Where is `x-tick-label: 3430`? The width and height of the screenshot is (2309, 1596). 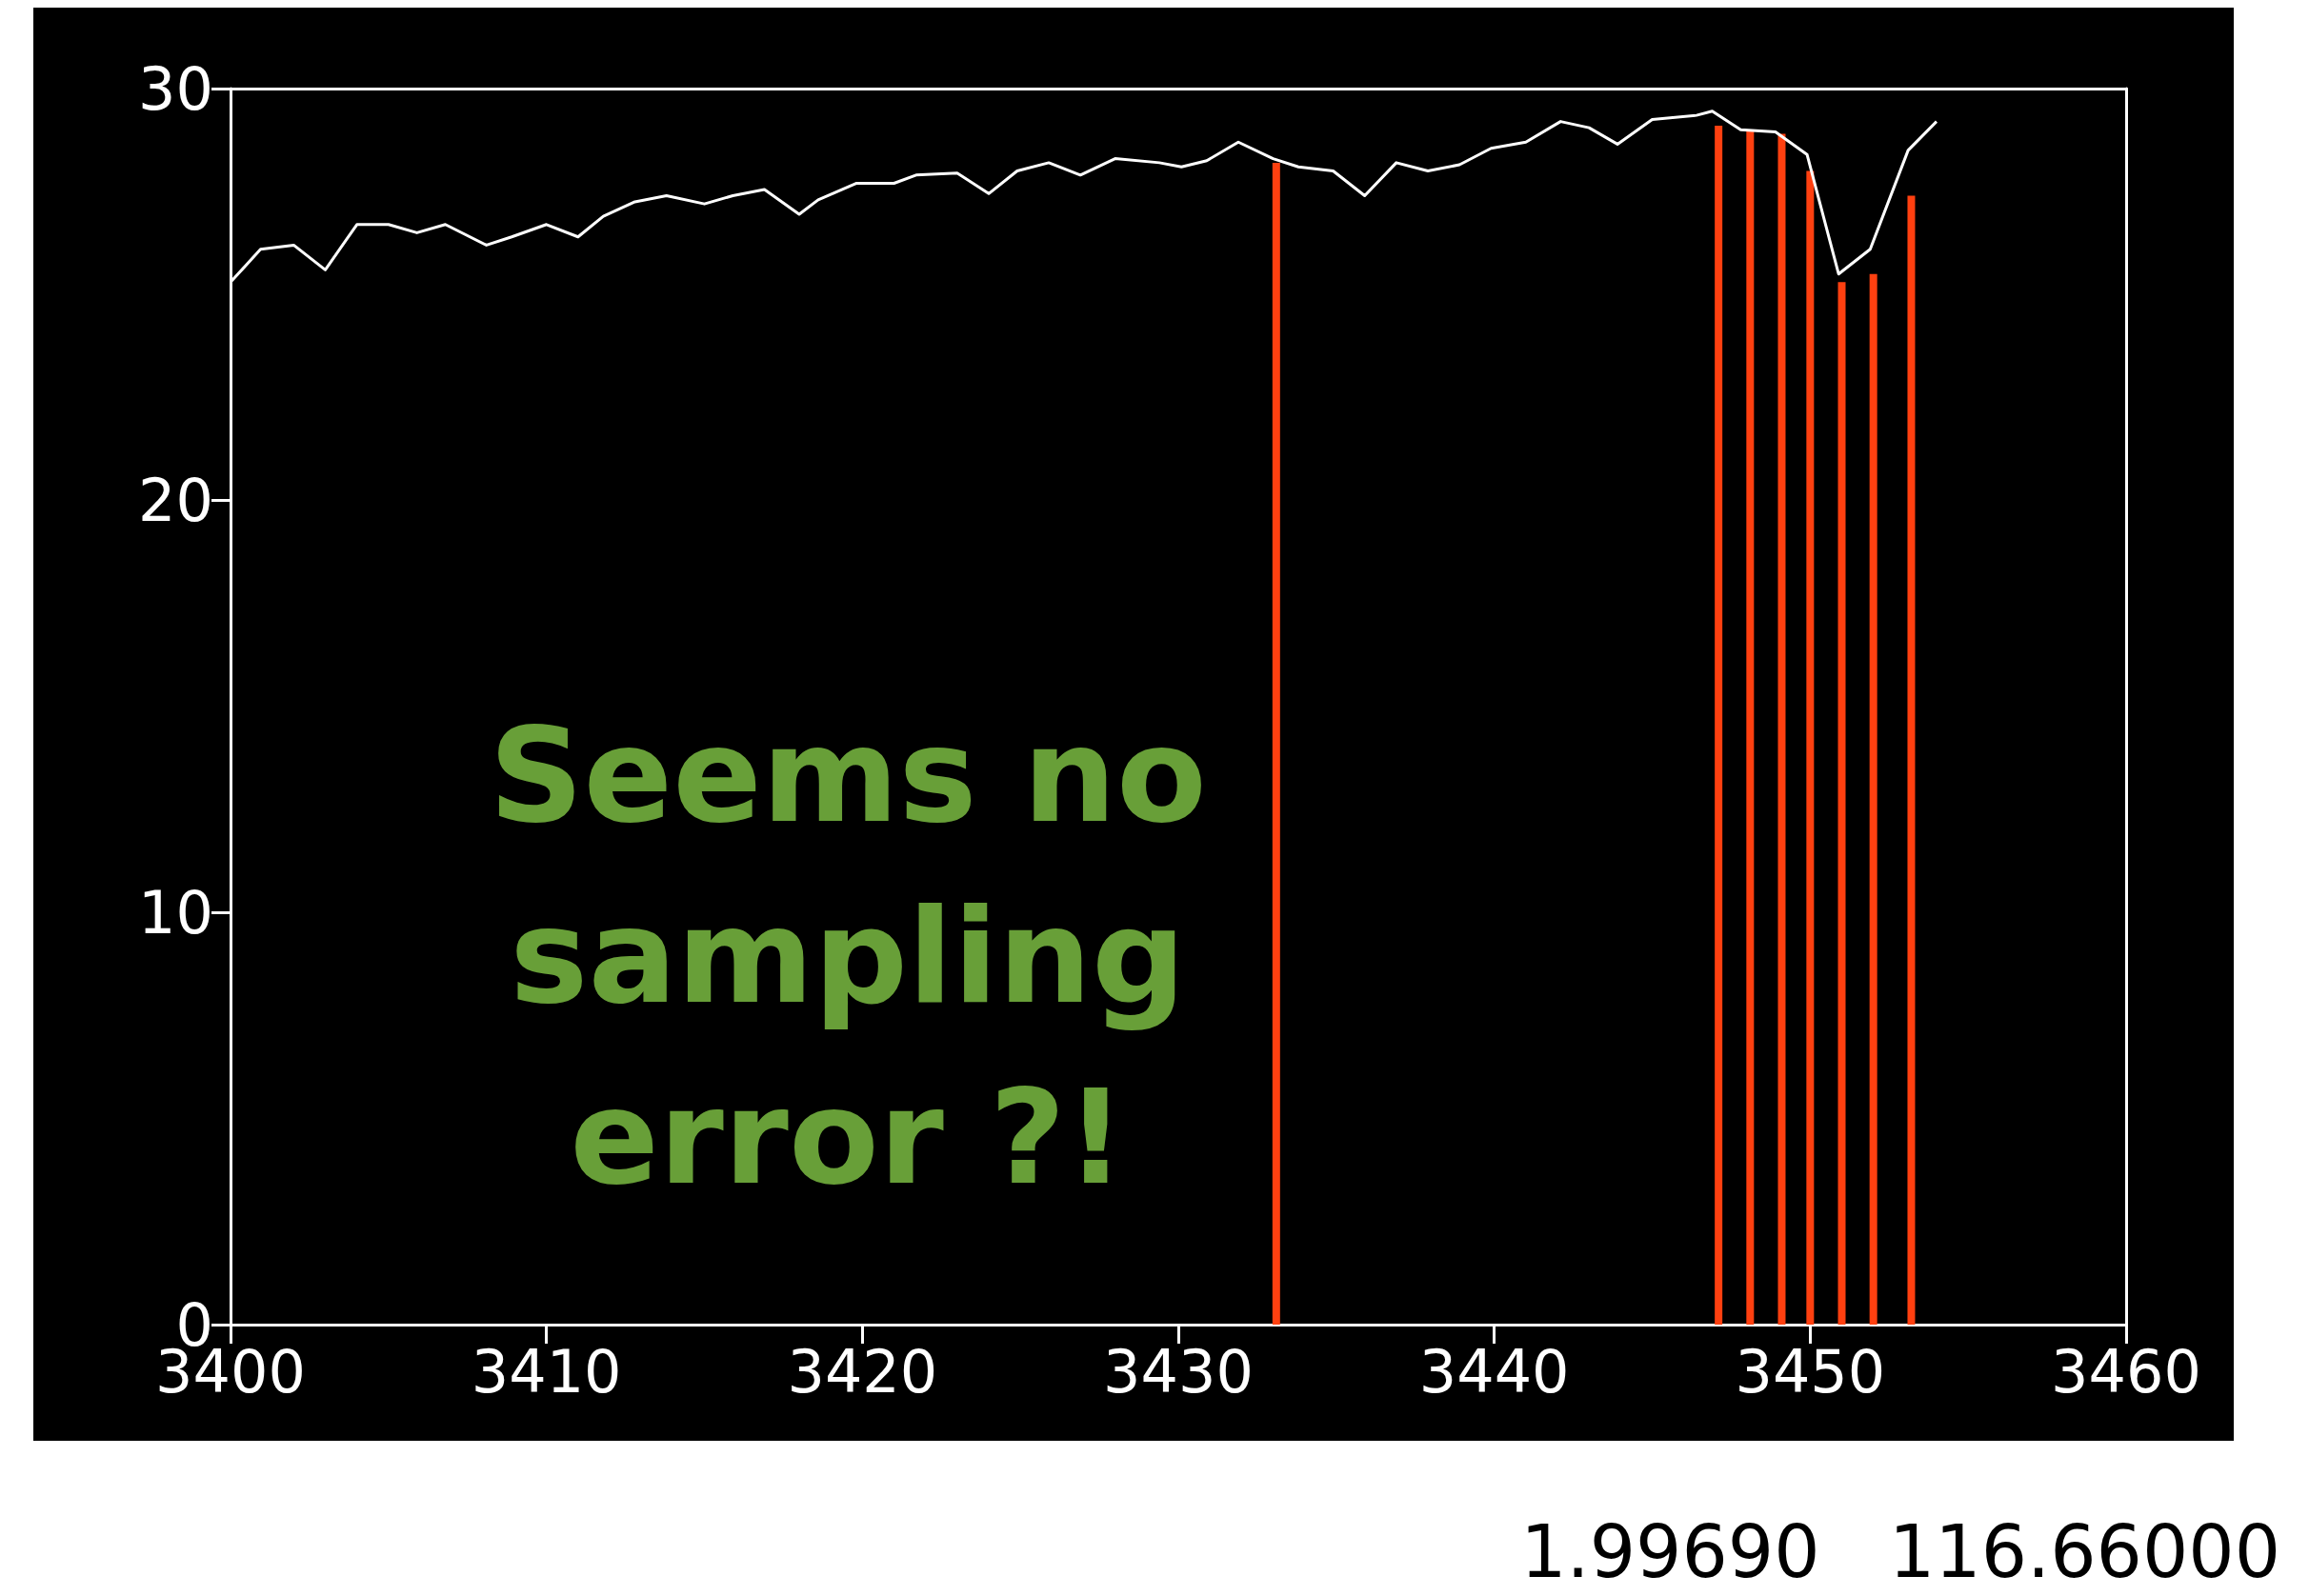 x-tick-label: 3430 is located at coordinates (1178, 1371).